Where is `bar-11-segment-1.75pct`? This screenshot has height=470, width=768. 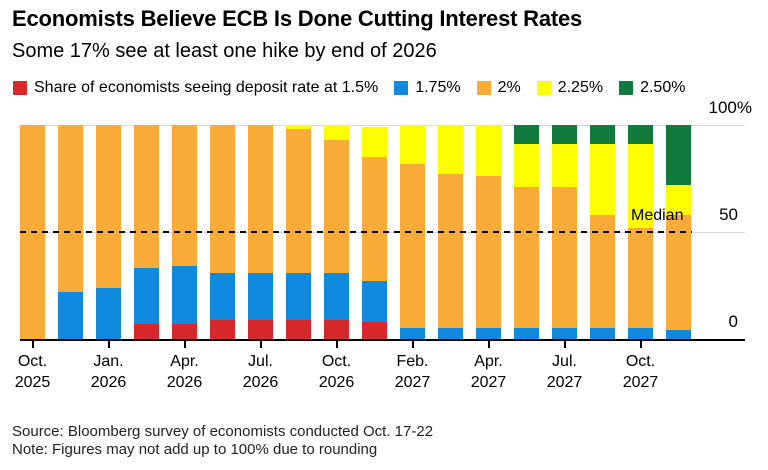 bar-11-segment-1.75pct is located at coordinates (412, 333).